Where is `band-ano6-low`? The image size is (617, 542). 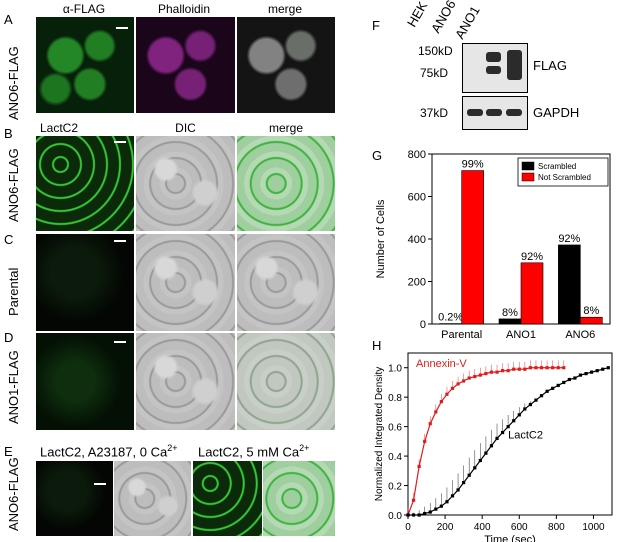 band-ano6-low is located at coordinates (493, 70).